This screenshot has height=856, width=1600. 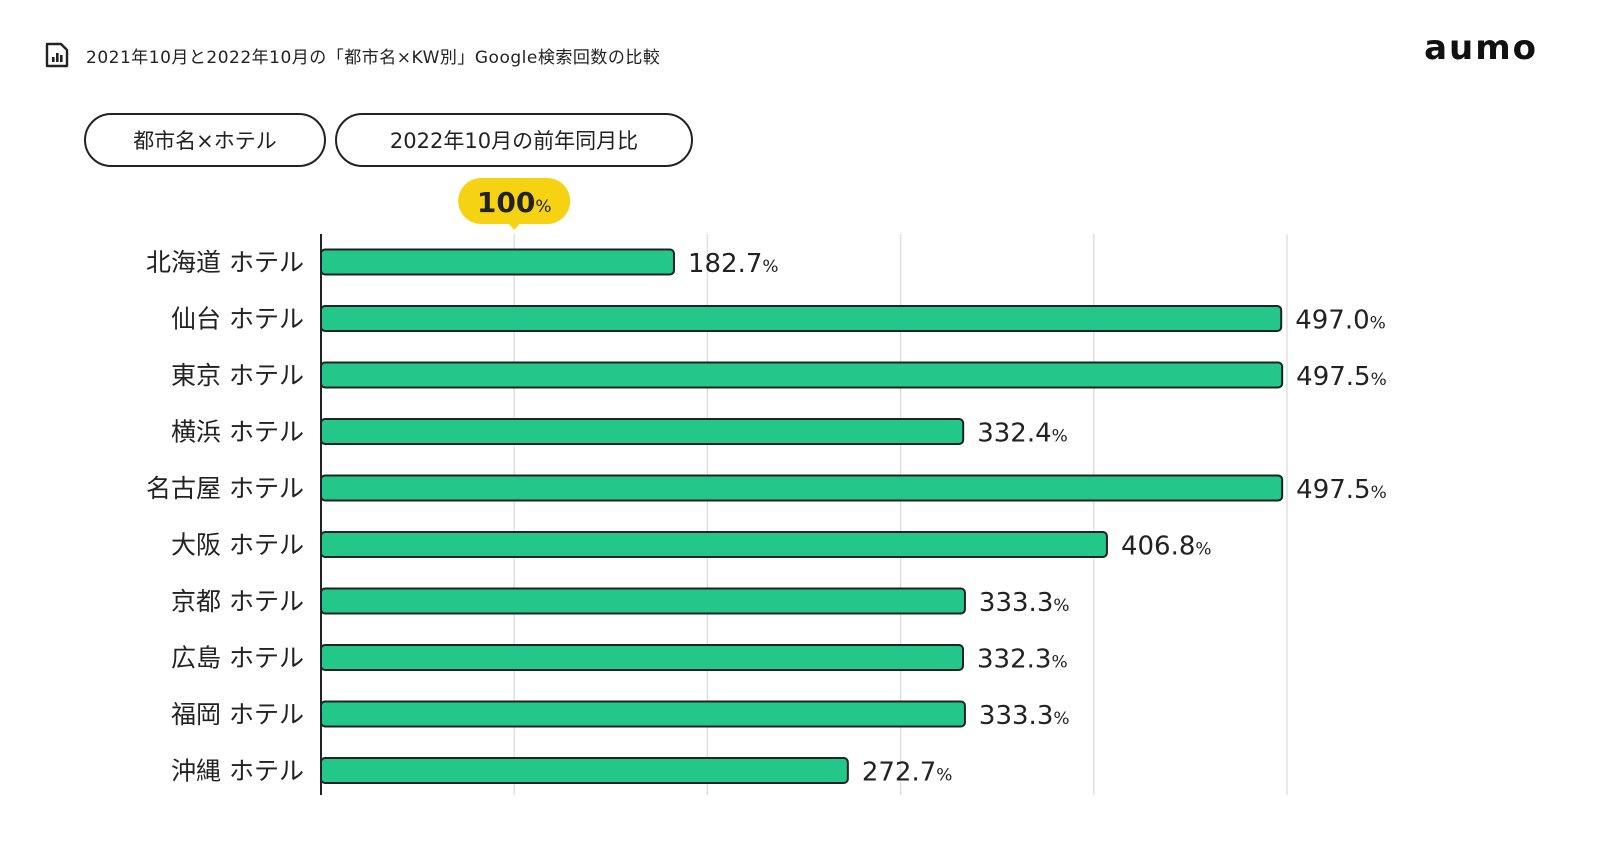 I want to click on value-label: 406.8%, so click(x=1166, y=547).